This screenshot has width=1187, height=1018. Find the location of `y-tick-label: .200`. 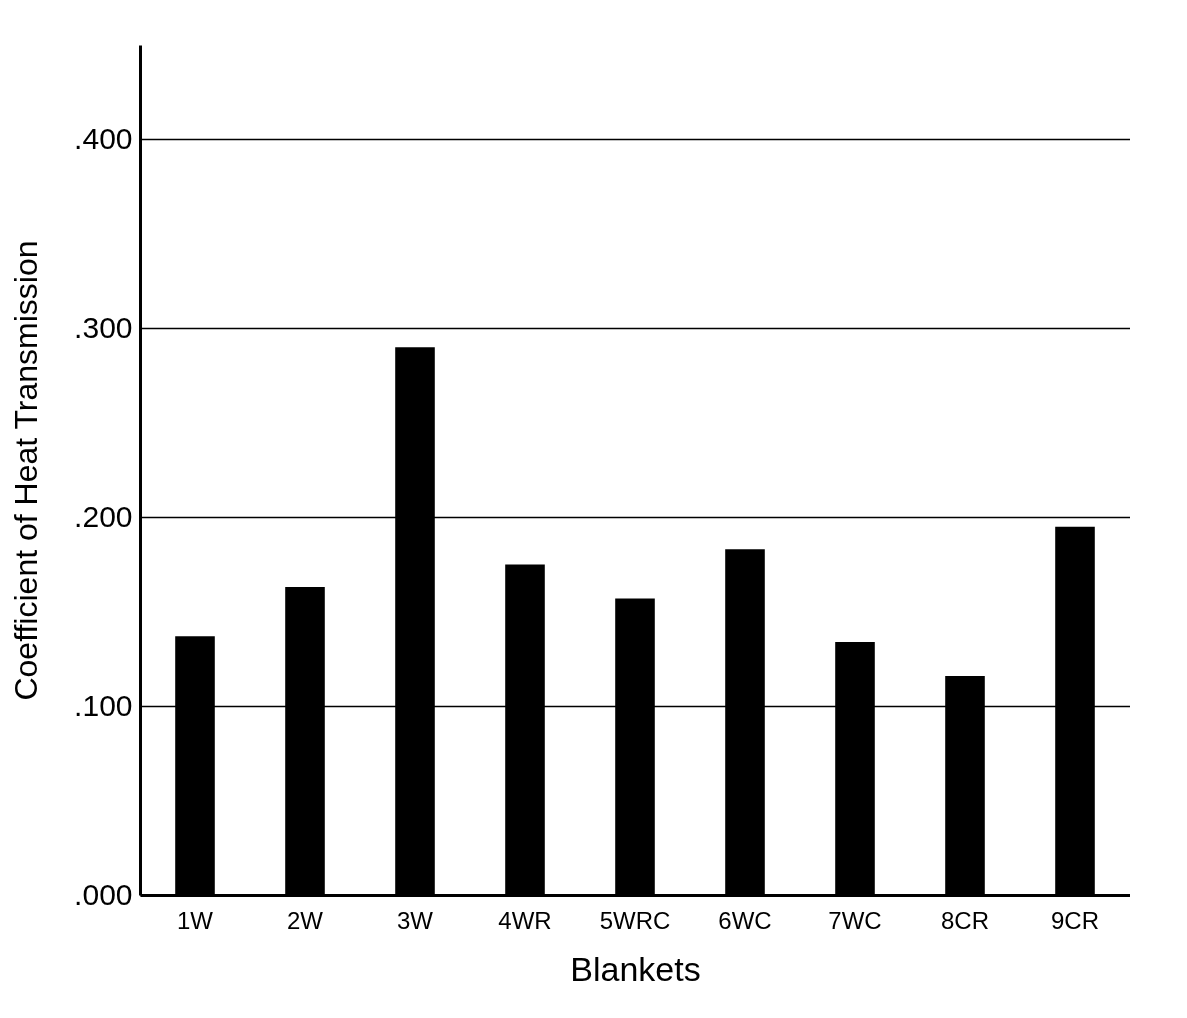

y-tick-label: .200 is located at coordinates (103, 516).